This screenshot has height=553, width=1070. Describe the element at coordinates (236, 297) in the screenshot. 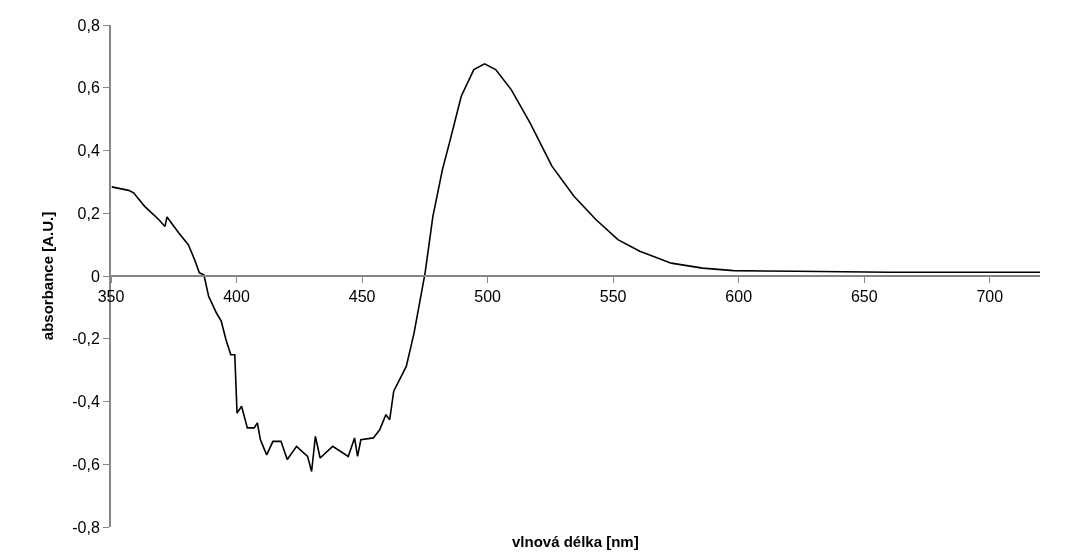

I see `x-tick-label: 400` at that location.